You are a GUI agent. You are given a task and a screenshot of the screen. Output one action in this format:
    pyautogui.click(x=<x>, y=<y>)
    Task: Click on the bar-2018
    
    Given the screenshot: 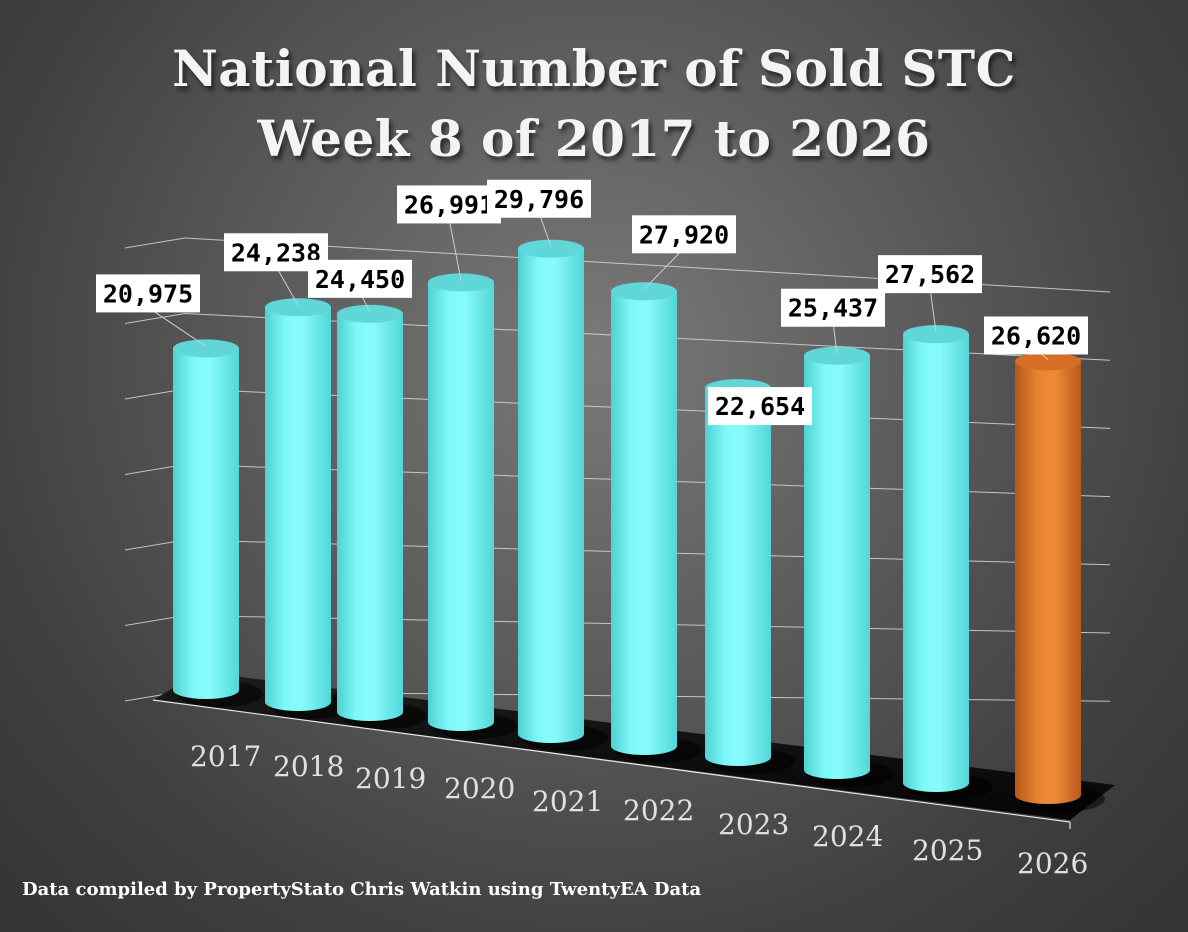 What is the action you would take?
    pyautogui.click(x=310, y=508)
    